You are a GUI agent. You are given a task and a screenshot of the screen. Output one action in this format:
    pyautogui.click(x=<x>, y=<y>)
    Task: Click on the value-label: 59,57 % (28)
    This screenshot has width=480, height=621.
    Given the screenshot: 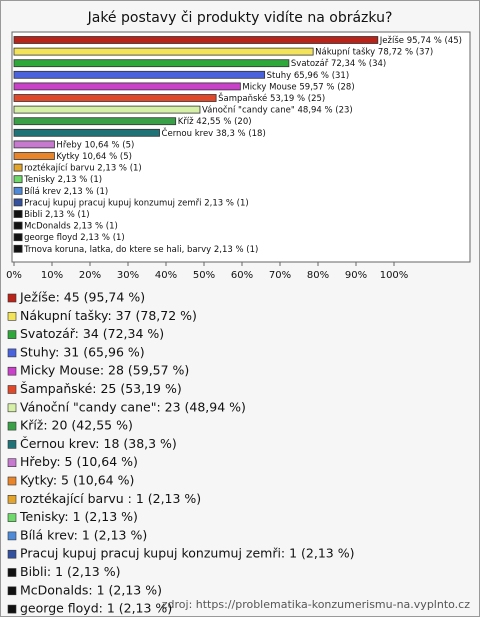 What is the action you would take?
    pyautogui.click(x=326, y=87)
    